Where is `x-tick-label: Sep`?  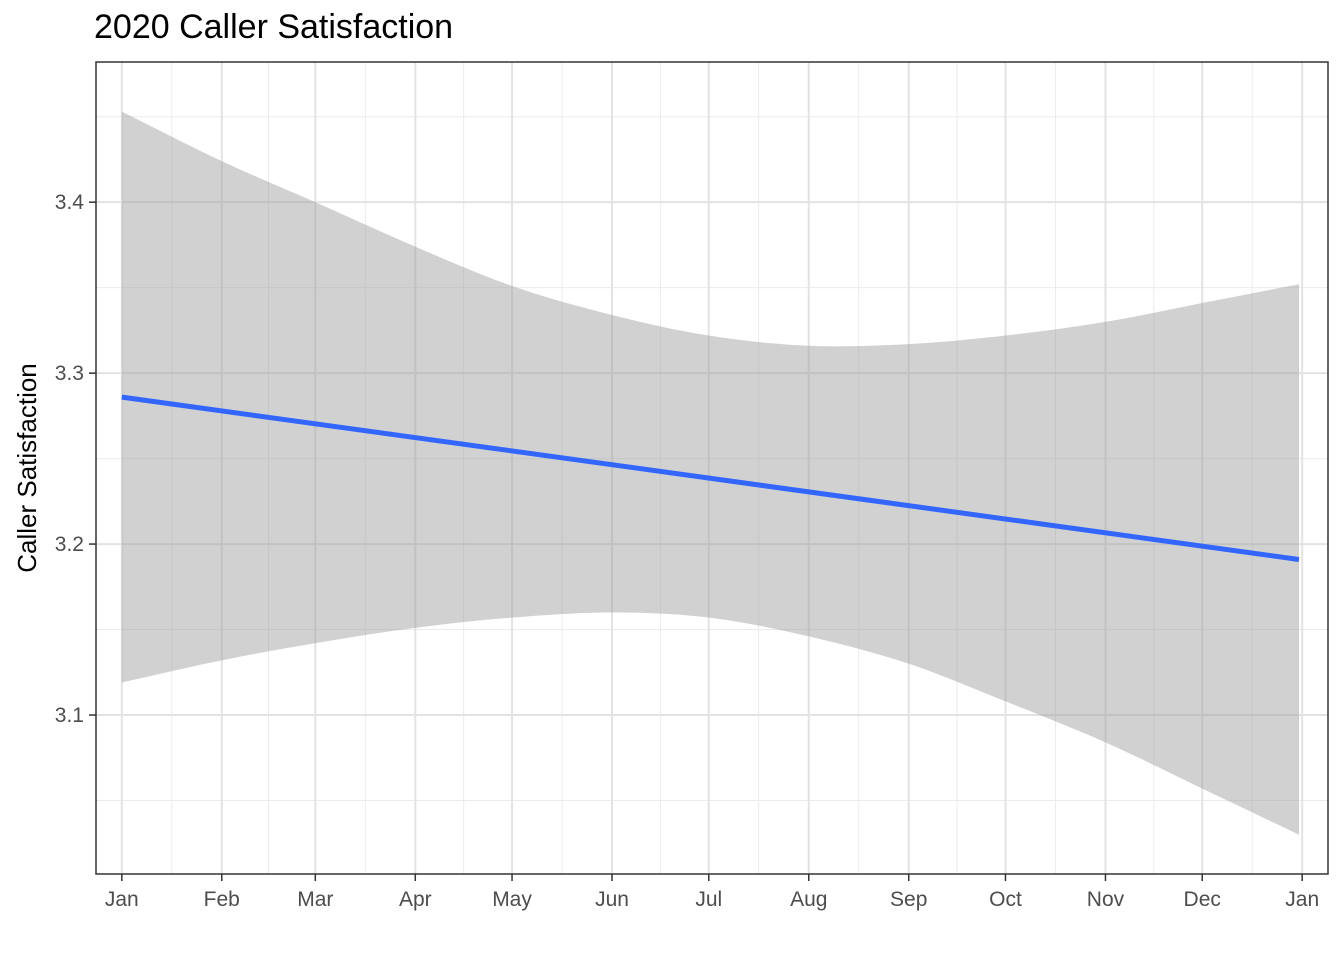 x-tick-label: Sep is located at coordinates (908, 899).